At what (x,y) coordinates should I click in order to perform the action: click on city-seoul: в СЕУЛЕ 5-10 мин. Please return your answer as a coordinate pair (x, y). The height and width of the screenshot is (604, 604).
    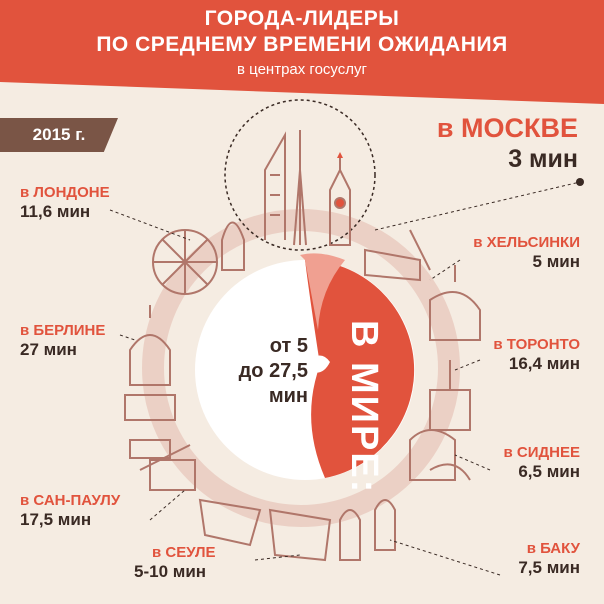
    Looking at the image, I should click on (175, 562).